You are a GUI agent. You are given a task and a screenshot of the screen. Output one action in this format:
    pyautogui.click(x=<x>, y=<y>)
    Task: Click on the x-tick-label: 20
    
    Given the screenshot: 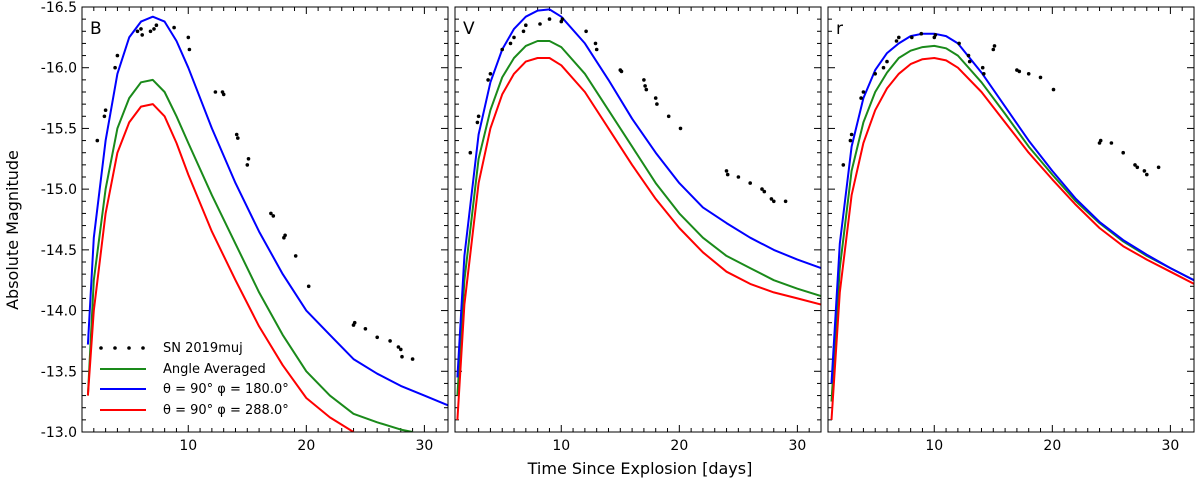 What is the action you would take?
    pyautogui.click(x=679, y=446)
    